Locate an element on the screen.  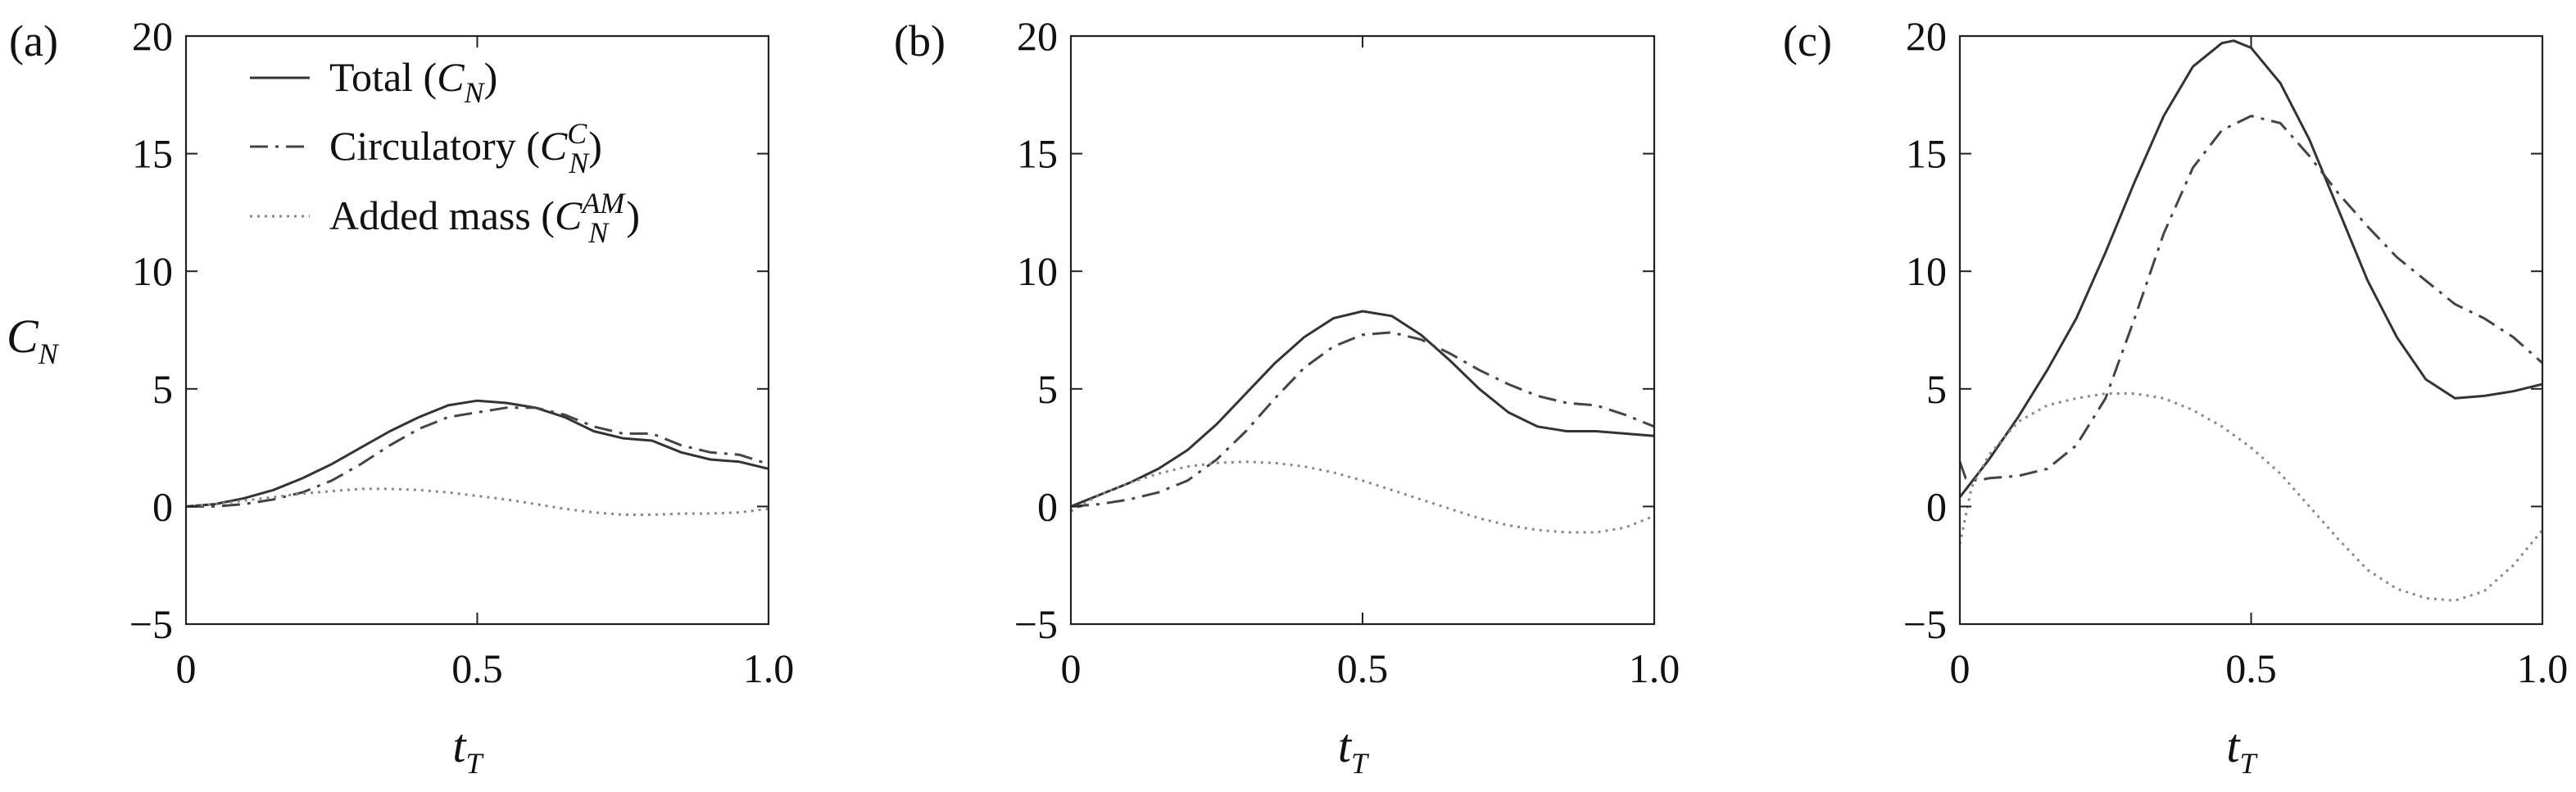
legend-entry-circulatory: Circulatory (CC N) is located at coordinates (465, 148).